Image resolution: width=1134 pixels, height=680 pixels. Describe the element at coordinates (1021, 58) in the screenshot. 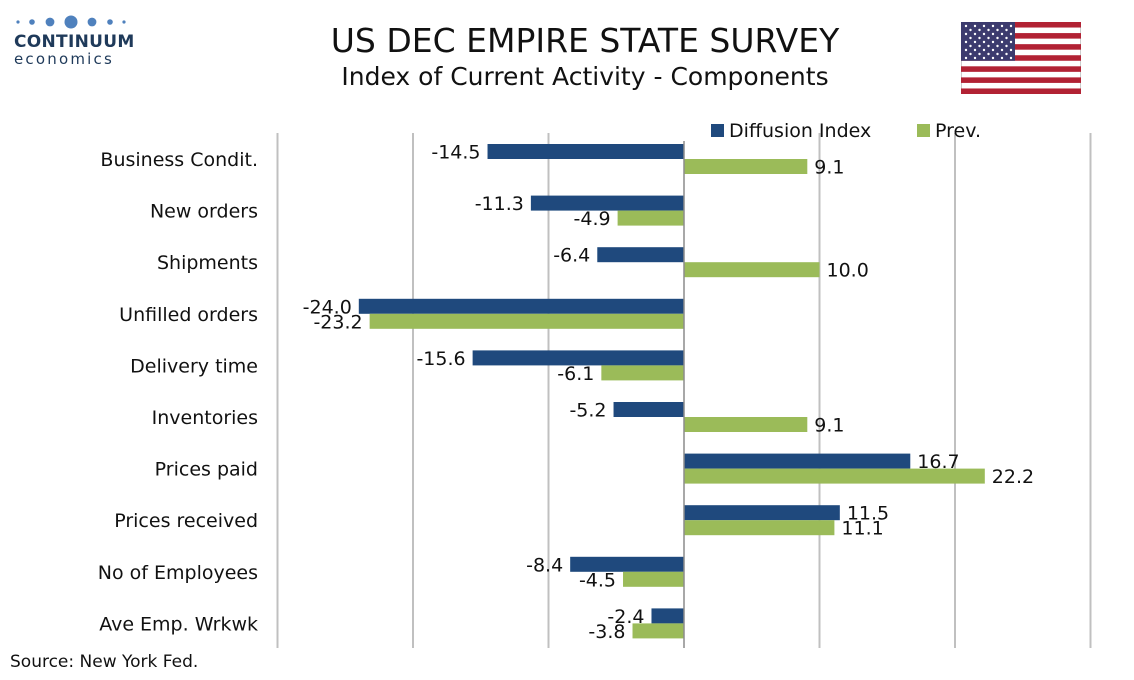

I see `us-flag-icon` at that location.